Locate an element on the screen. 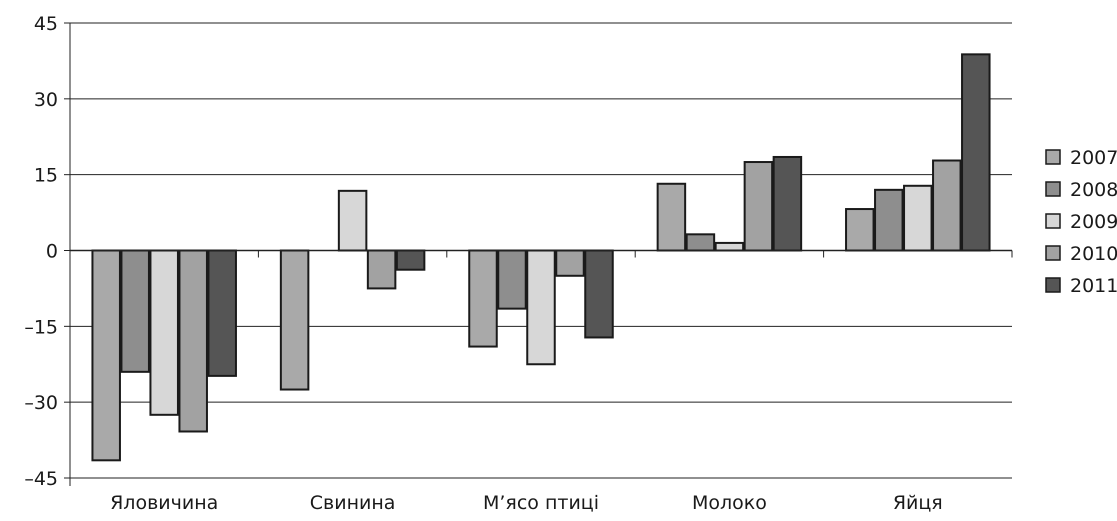 The image size is (1117, 521). y-tick-label: –30 is located at coordinates (41, 403).